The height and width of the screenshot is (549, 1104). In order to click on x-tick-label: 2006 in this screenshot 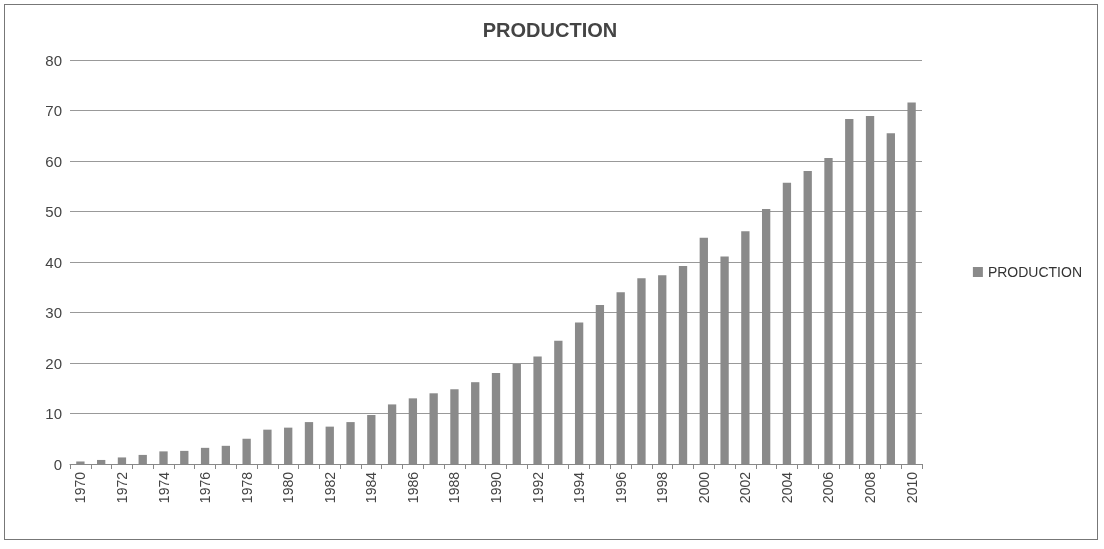, I will do `click(828, 487)`.